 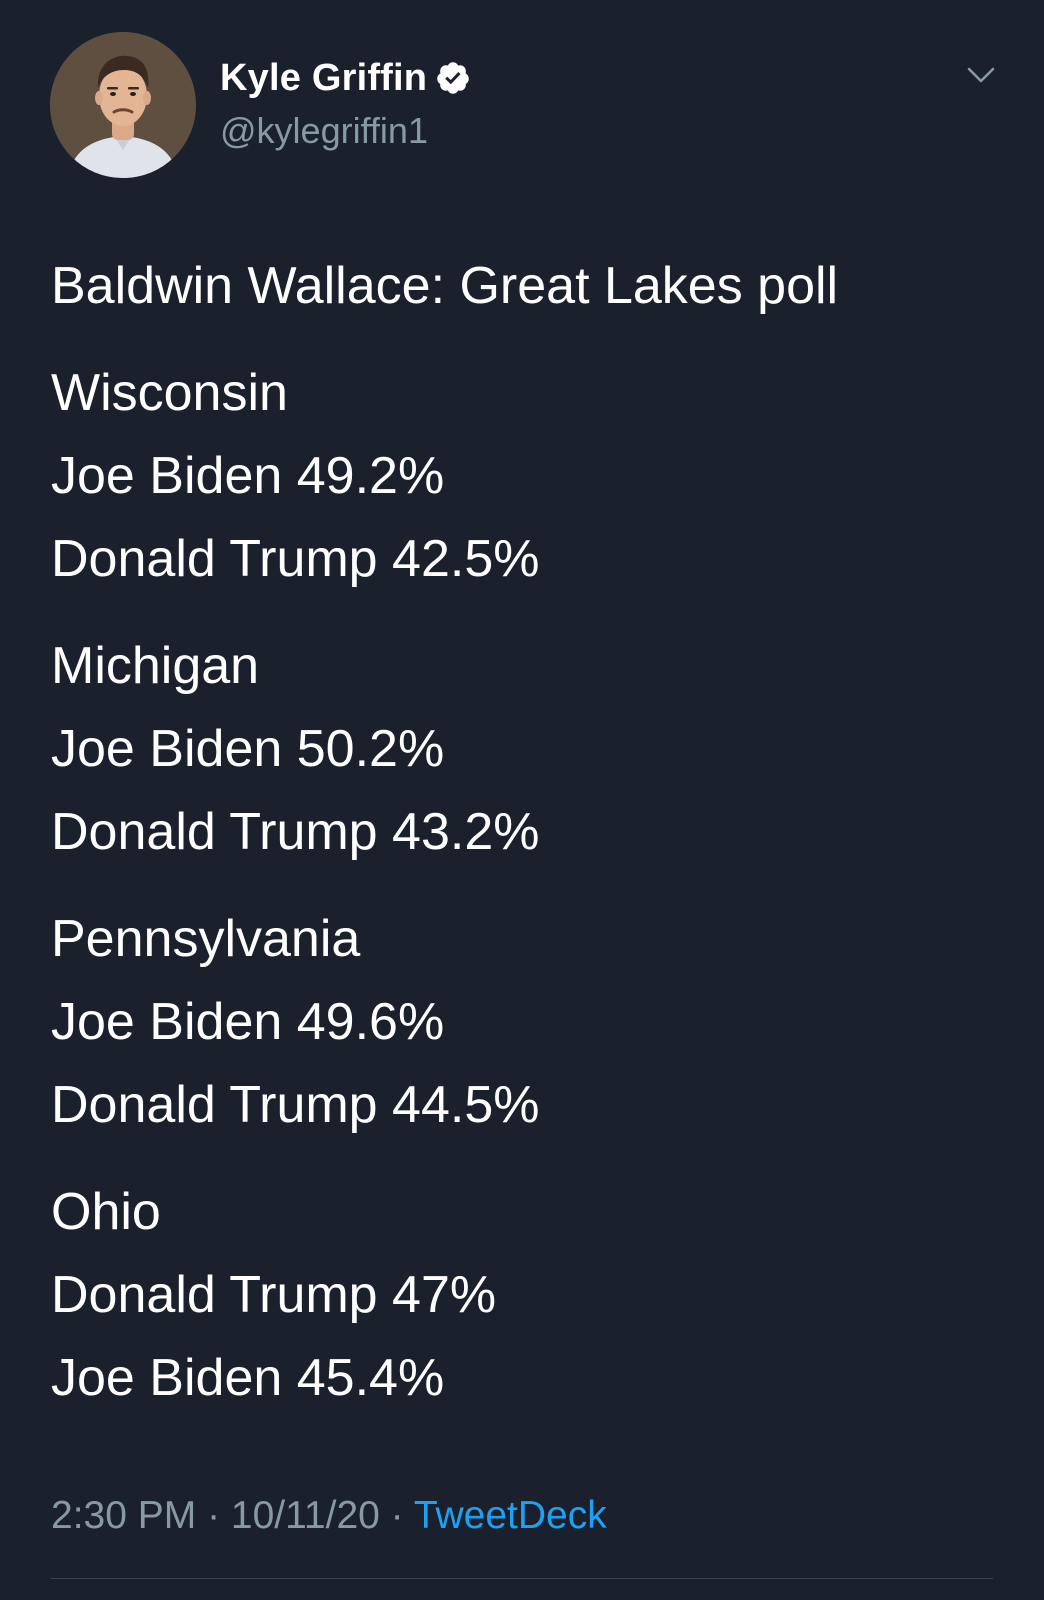 What do you see at coordinates (106, 1212) in the screenshot?
I see `state-name: Ohio` at bounding box center [106, 1212].